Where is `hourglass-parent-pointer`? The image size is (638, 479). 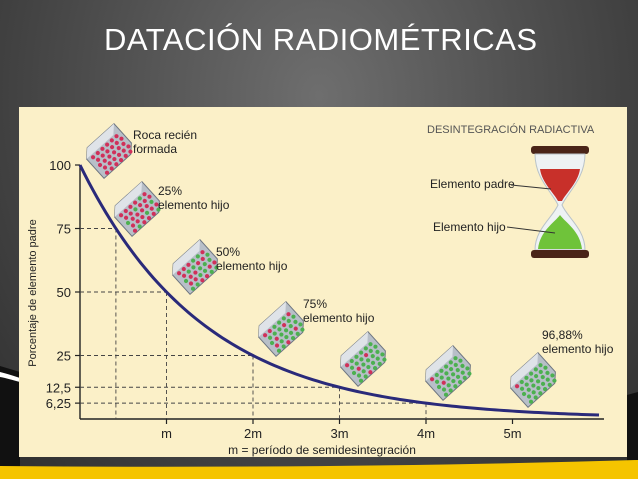 hourglass-parent-pointer is located at coordinates (531, 187).